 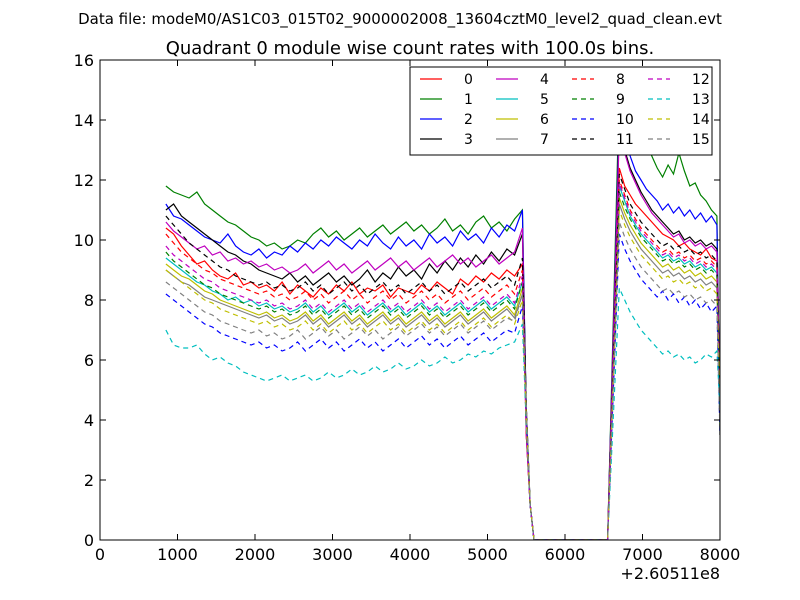 What do you see at coordinates (625, 140) in the screenshot?
I see `legend-label: 11` at bounding box center [625, 140].